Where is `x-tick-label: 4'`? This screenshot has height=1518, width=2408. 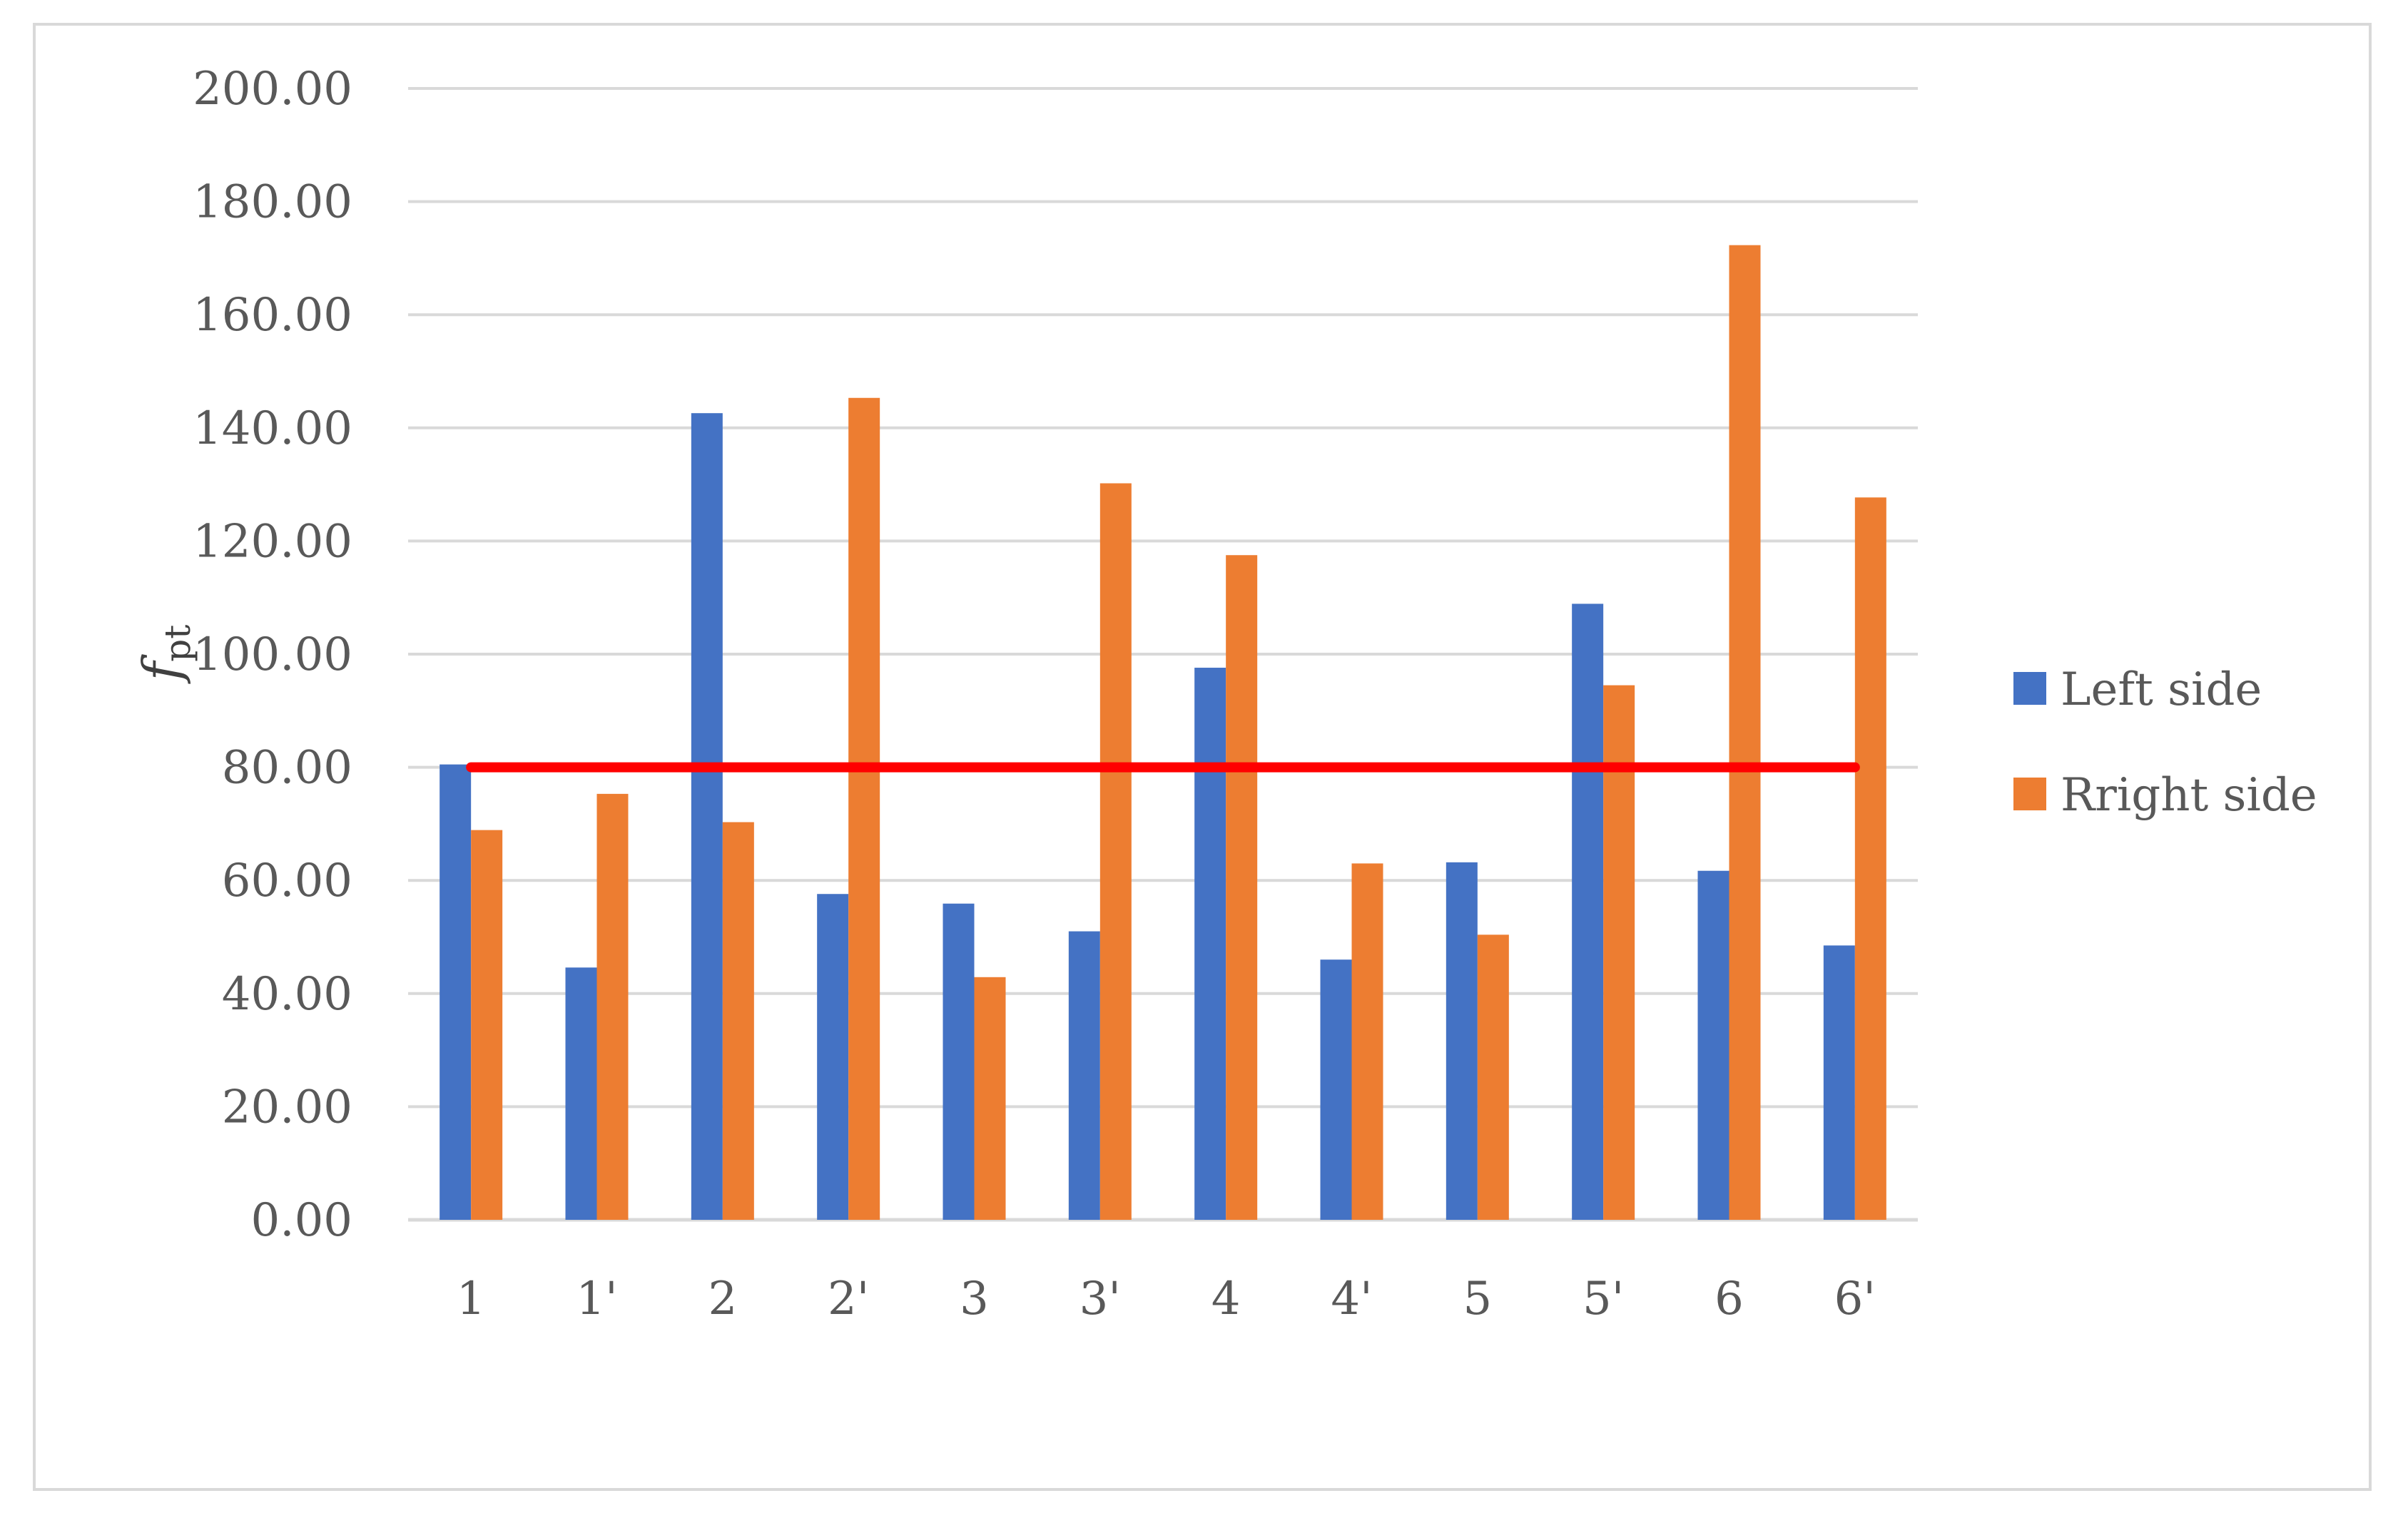
x-tick-label: 4' is located at coordinates (1351, 1299).